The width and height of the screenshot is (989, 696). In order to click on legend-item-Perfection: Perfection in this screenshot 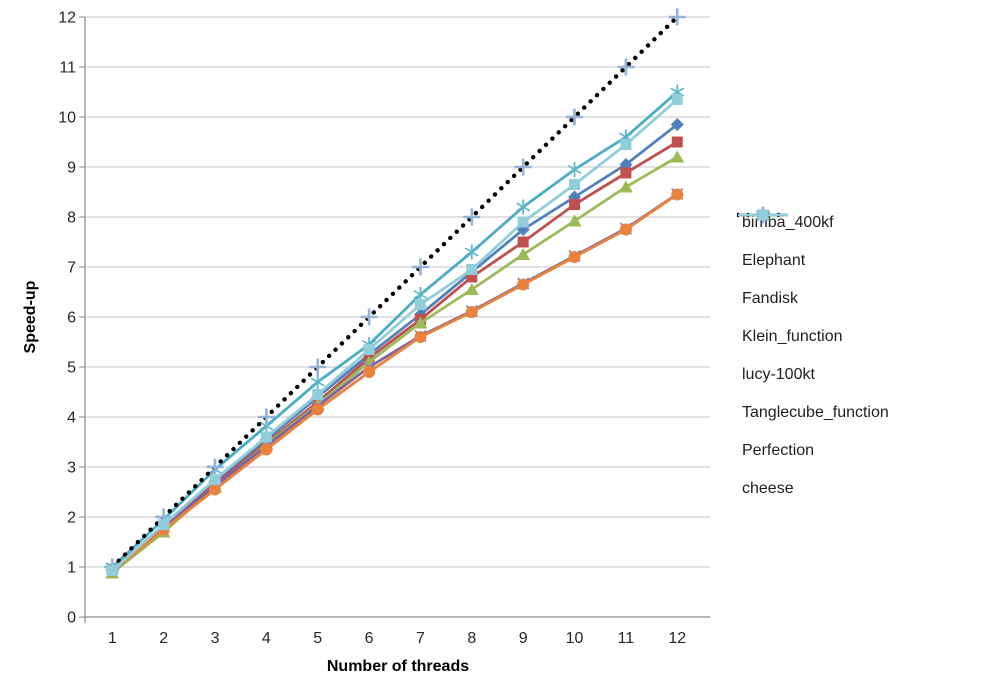, I will do `click(863, 338)`.